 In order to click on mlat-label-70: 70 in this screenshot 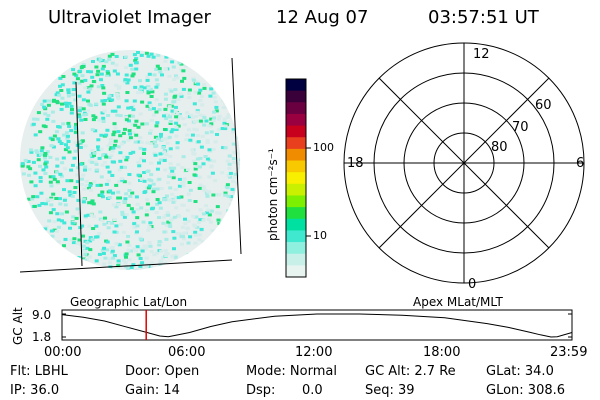, I will do `click(520, 127)`.